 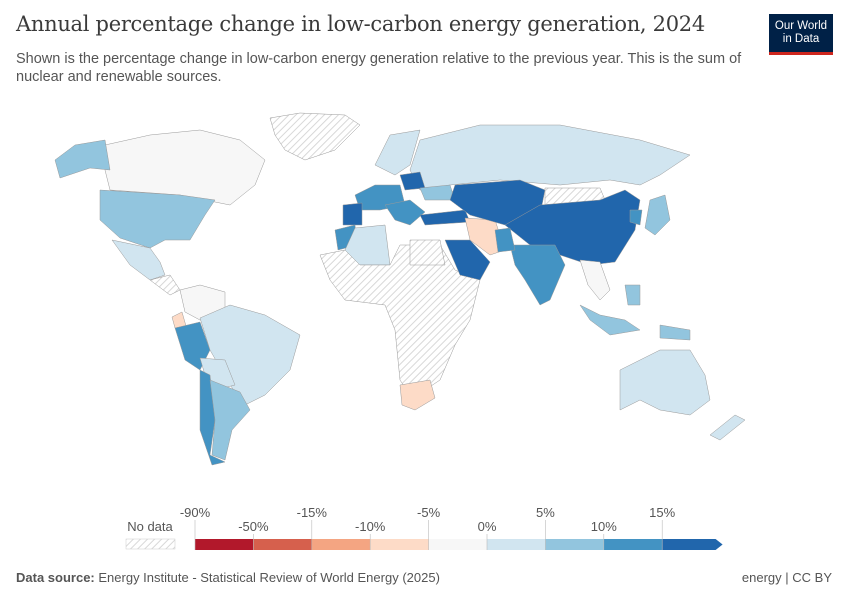 What do you see at coordinates (195, 512) in the screenshot?
I see `legend-tick-label: -90%` at bounding box center [195, 512].